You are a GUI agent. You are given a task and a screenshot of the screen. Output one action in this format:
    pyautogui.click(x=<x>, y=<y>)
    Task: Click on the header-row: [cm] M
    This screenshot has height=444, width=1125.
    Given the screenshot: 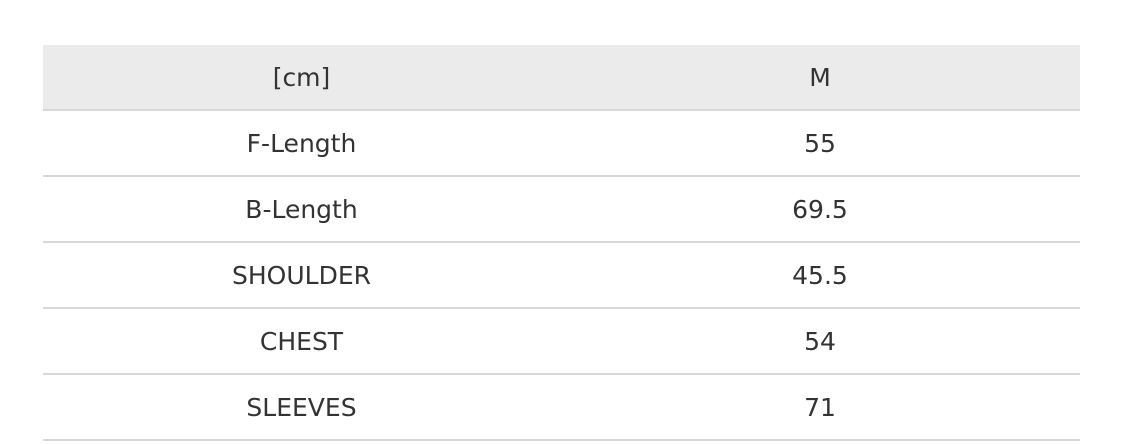 What is the action you would take?
    pyautogui.click(x=561, y=78)
    